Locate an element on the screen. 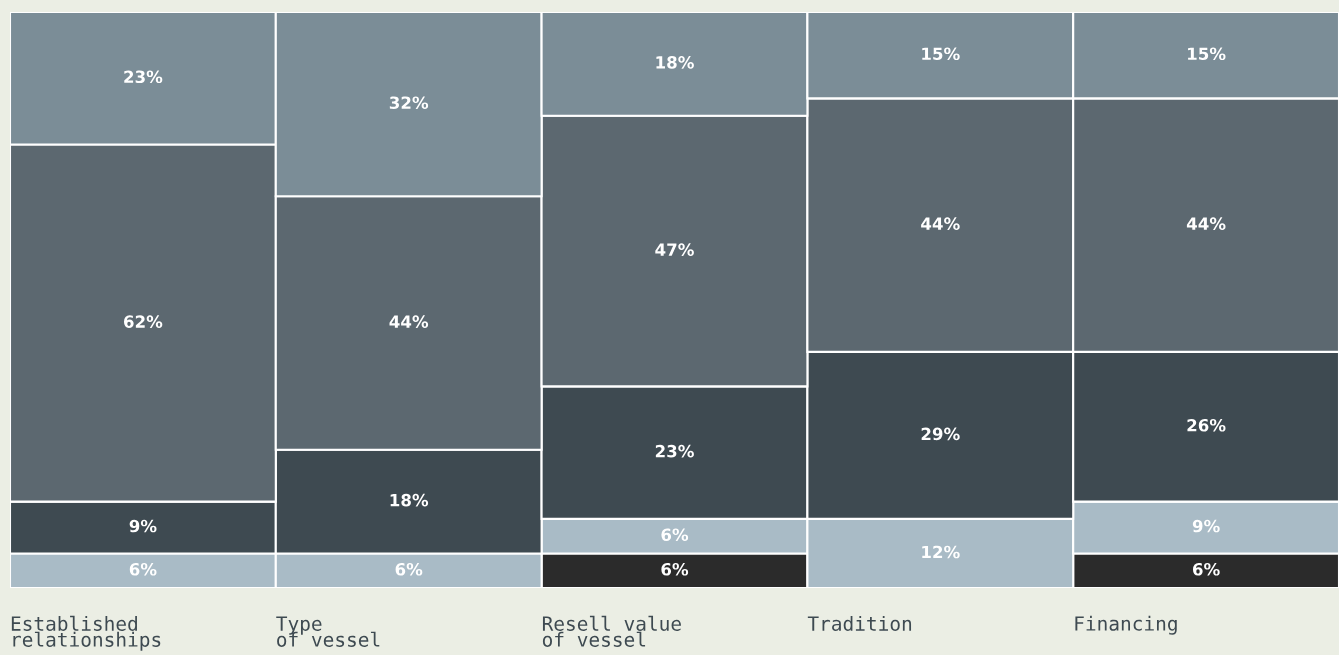 This screenshot has width=1339, height=655. x-tick-label: Tradition is located at coordinates (859, 623).